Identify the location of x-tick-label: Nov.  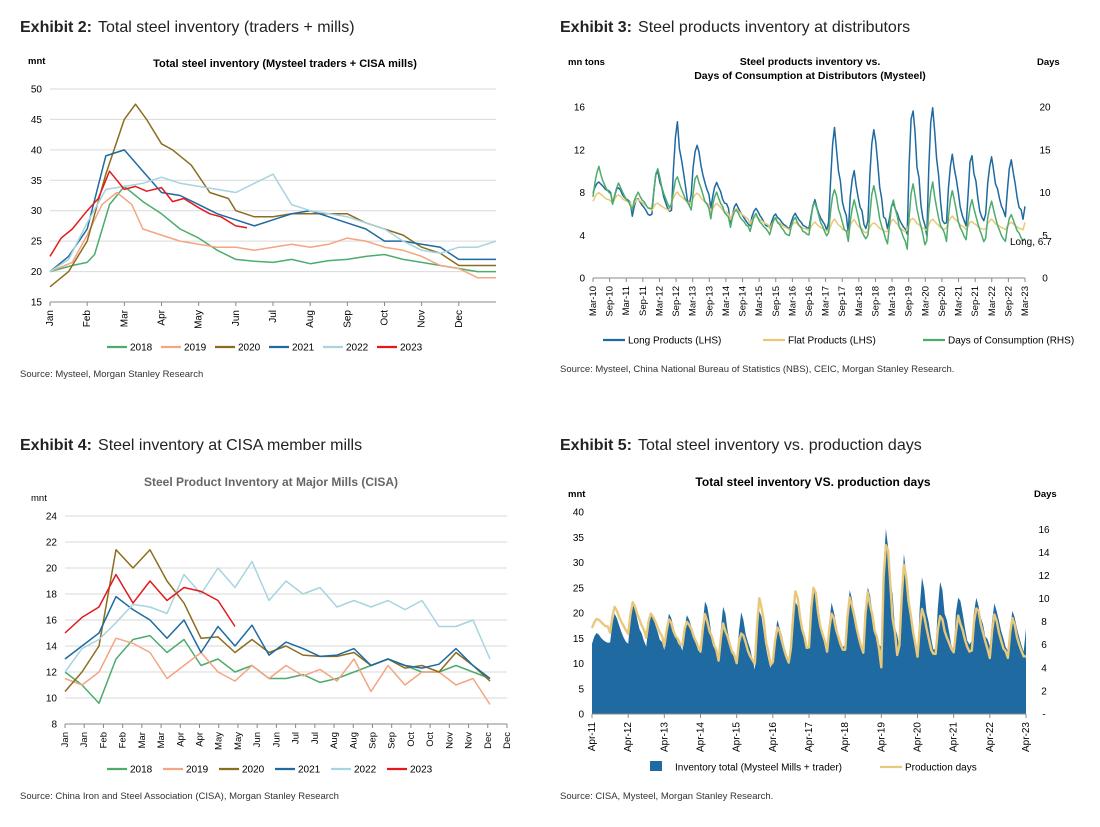
(422, 319).